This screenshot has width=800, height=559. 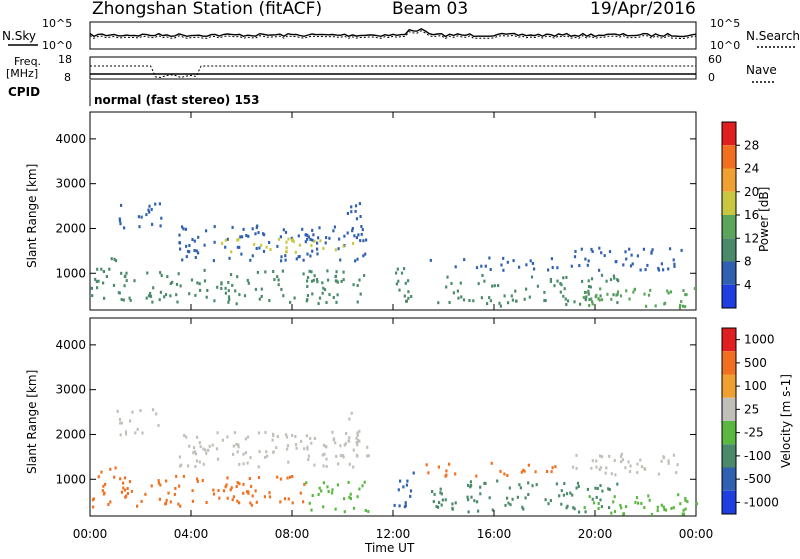 I want to click on time-tick-label: 20:00, so click(x=595, y=534).